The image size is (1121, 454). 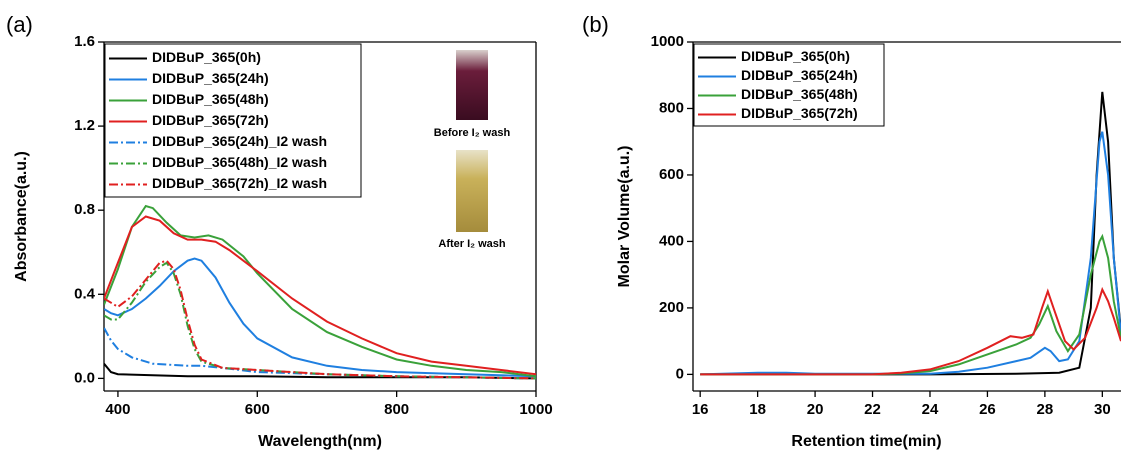 I want to click on y-axis-title: Absorbance(a.u.), so click(x=21, y=216).